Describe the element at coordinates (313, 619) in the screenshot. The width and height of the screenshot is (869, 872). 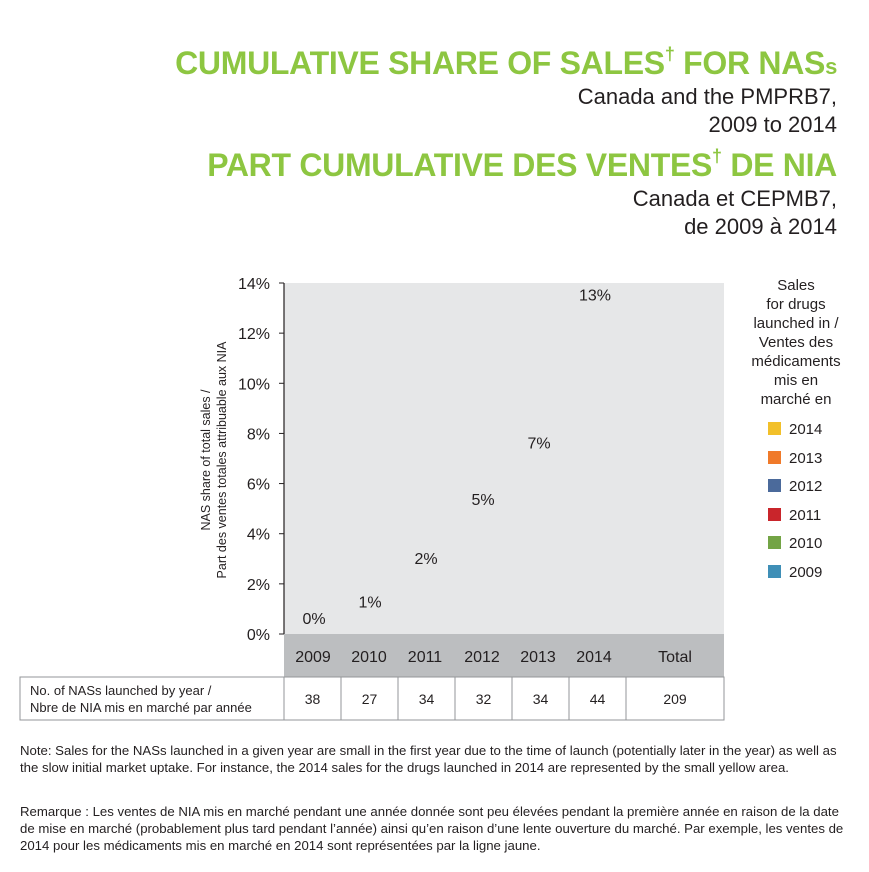
I see `total-label-2009: 0%` at that location.